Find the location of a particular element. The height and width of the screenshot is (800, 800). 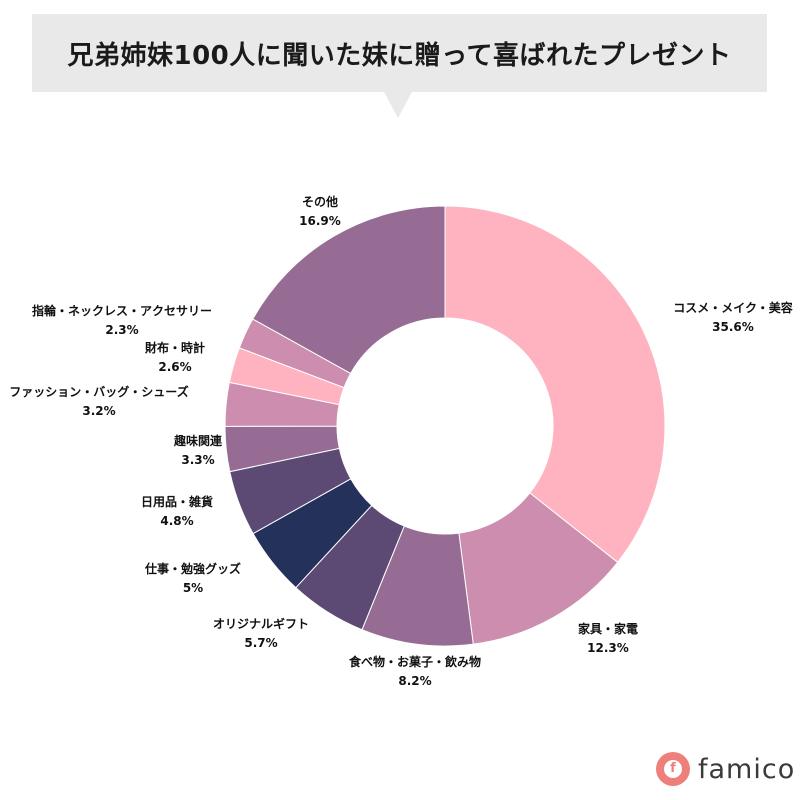

famico-logo: f famico is located at coordinates (725, 769).